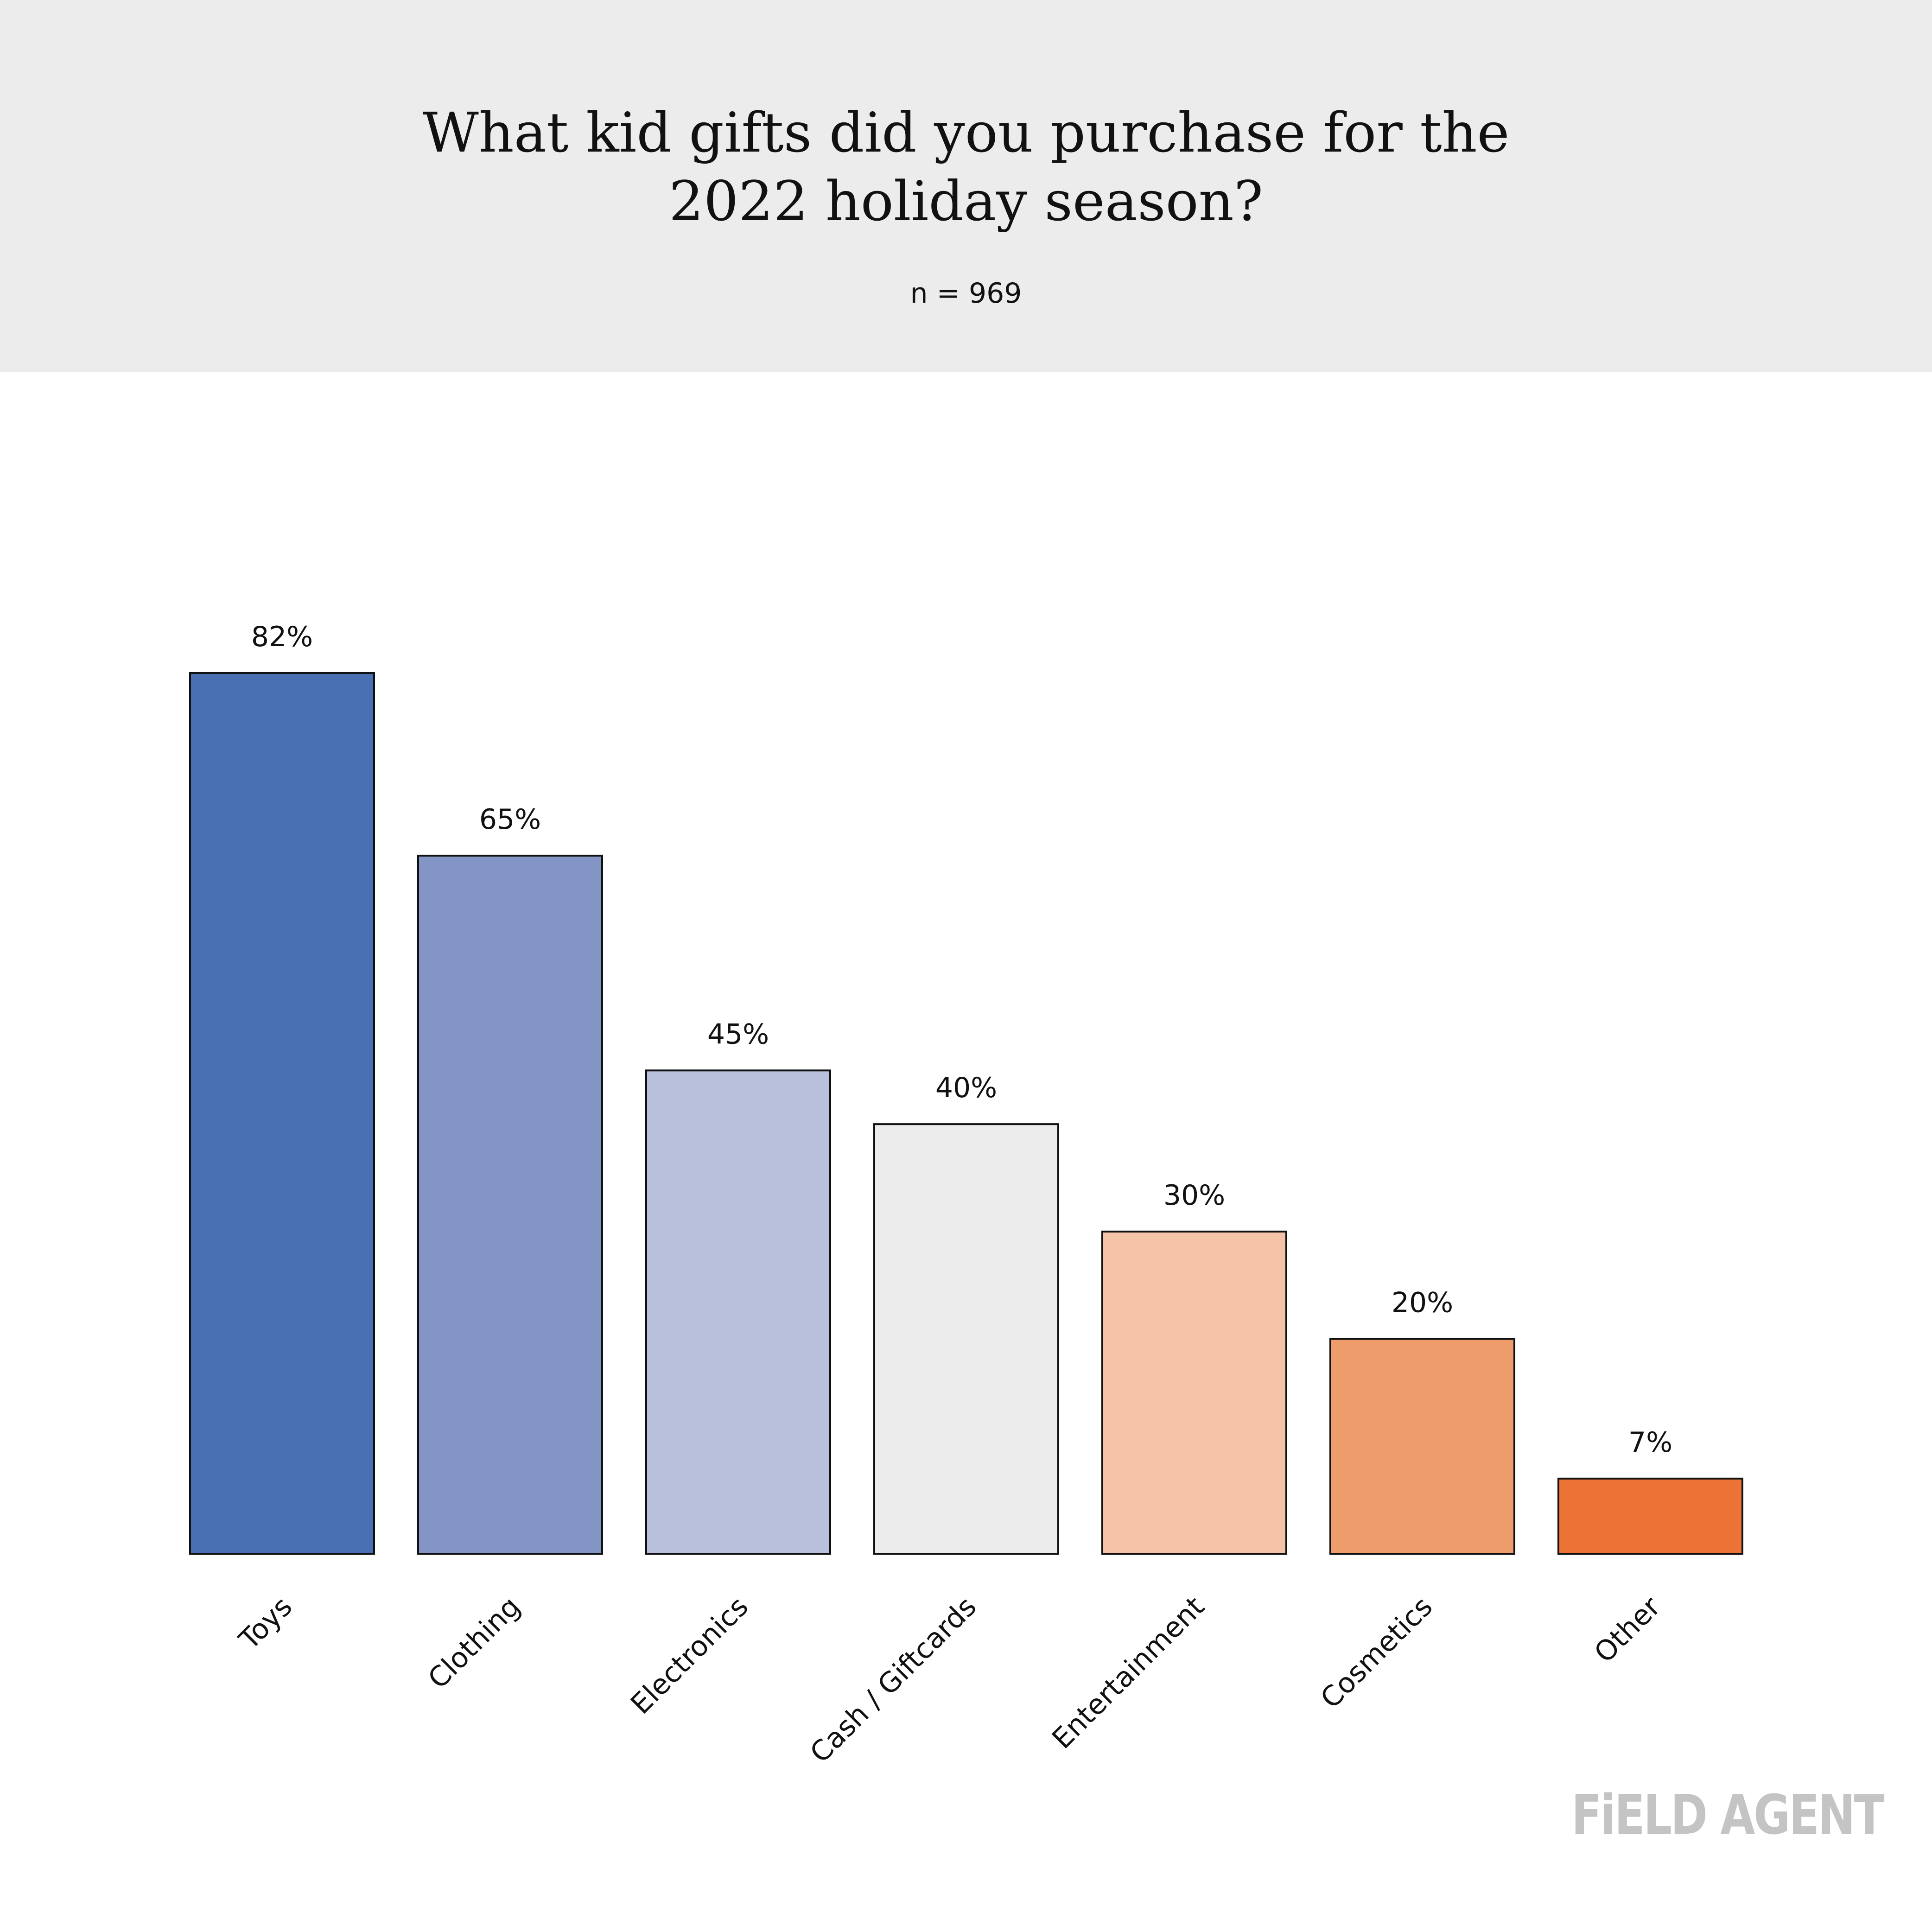  What do you see at coordinates (738, 1312) in the screenshot?
I see `bar-electronics` at bounding box center [738, 1312].